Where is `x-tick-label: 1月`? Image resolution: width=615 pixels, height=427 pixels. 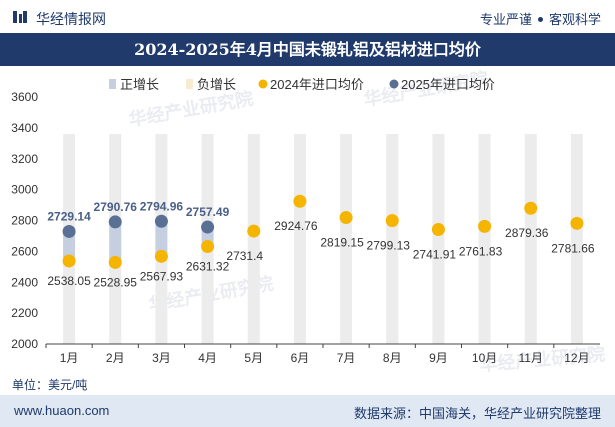
x-tick-label: 1月 is located at coordinates (69, 358).